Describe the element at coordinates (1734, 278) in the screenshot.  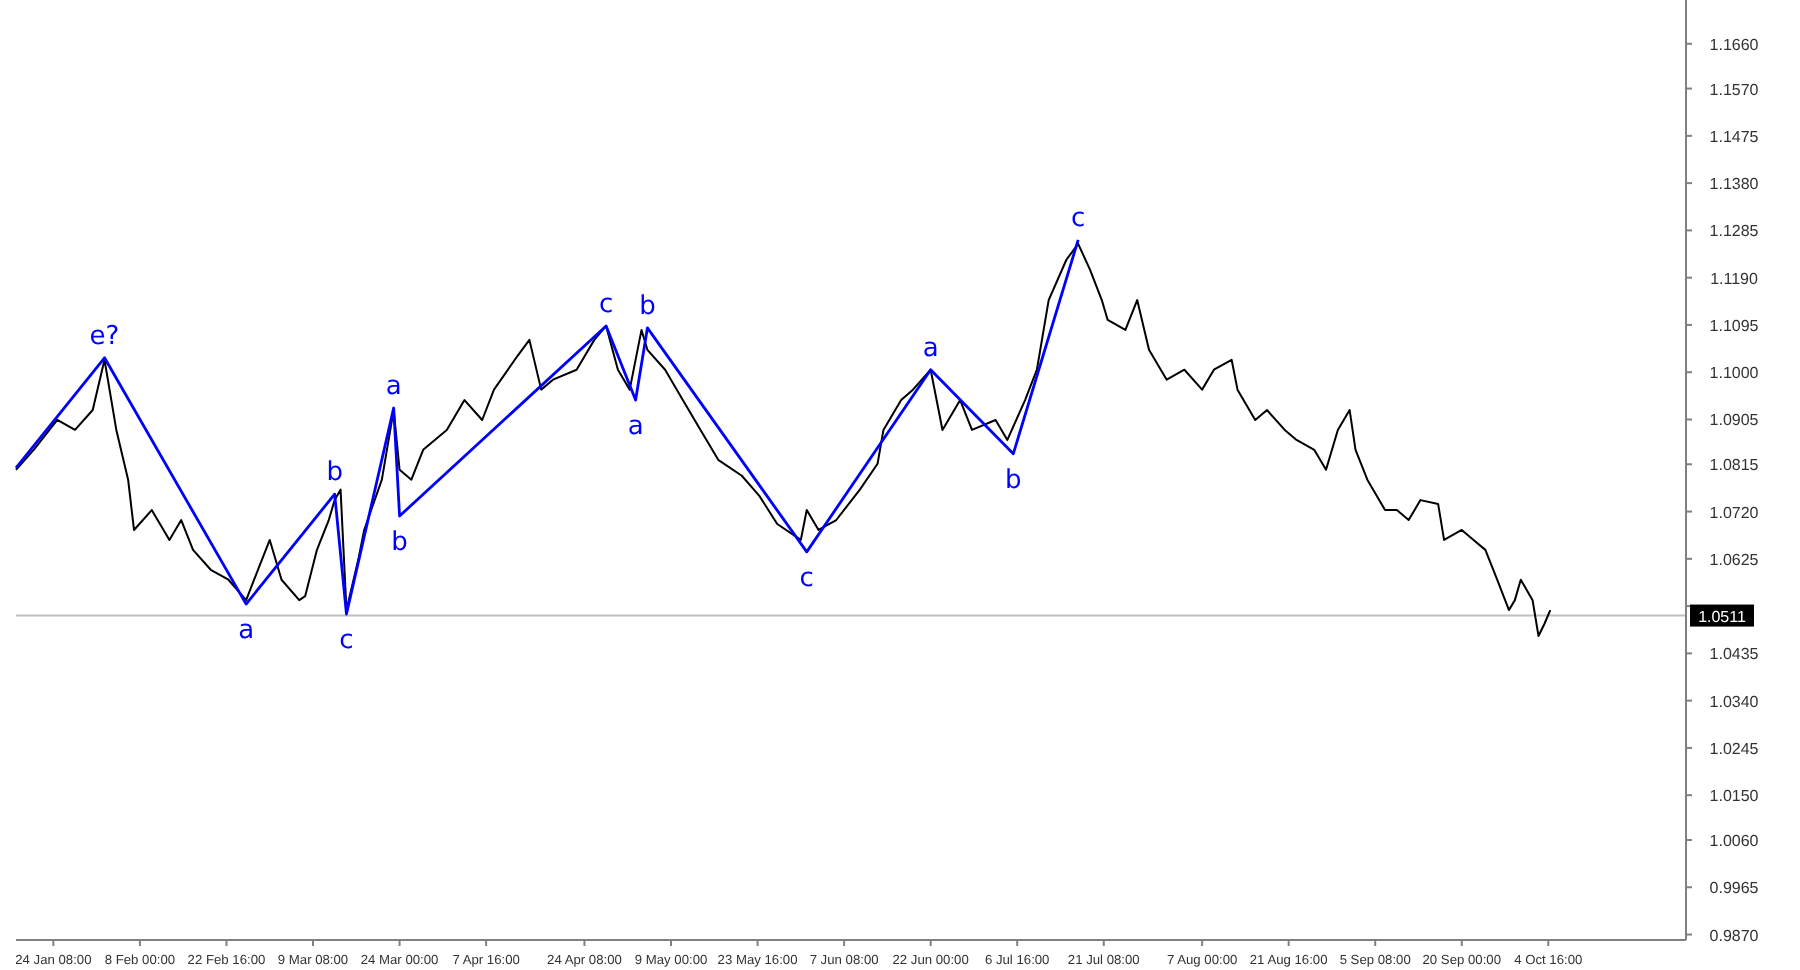
I see `y-tick-label: 1.1190` at that location.